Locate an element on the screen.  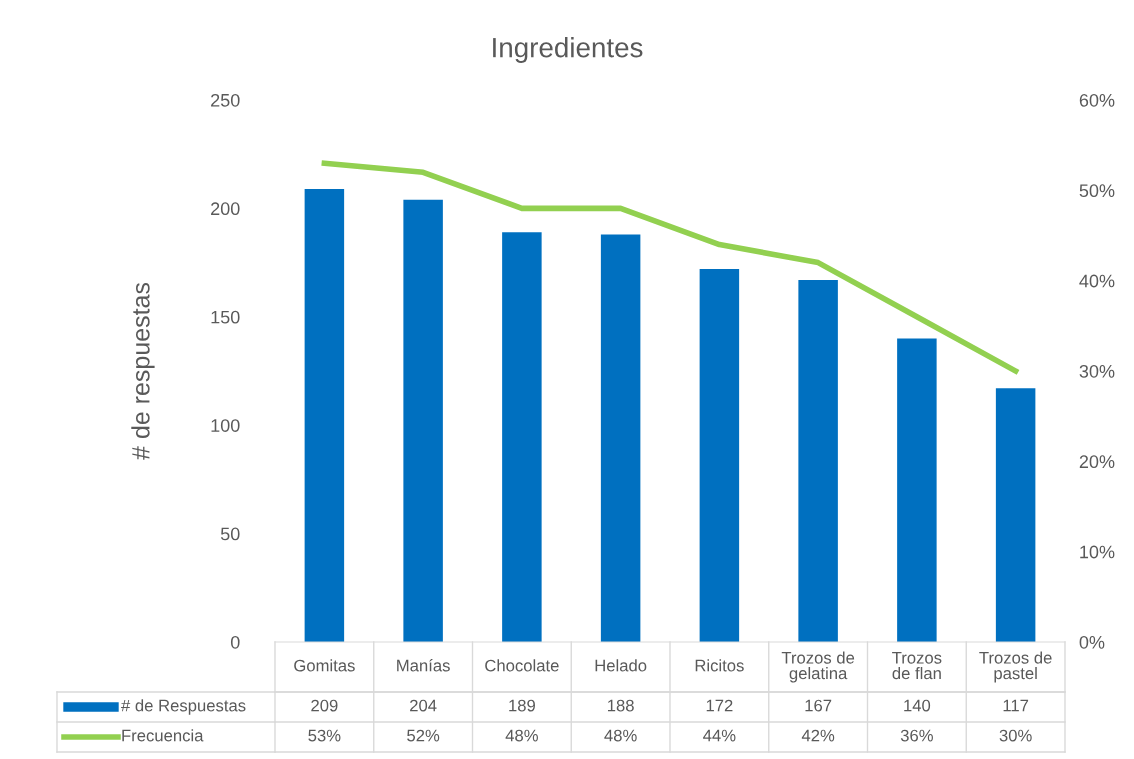
data-label: 188 is located at coordinates (620, 705).